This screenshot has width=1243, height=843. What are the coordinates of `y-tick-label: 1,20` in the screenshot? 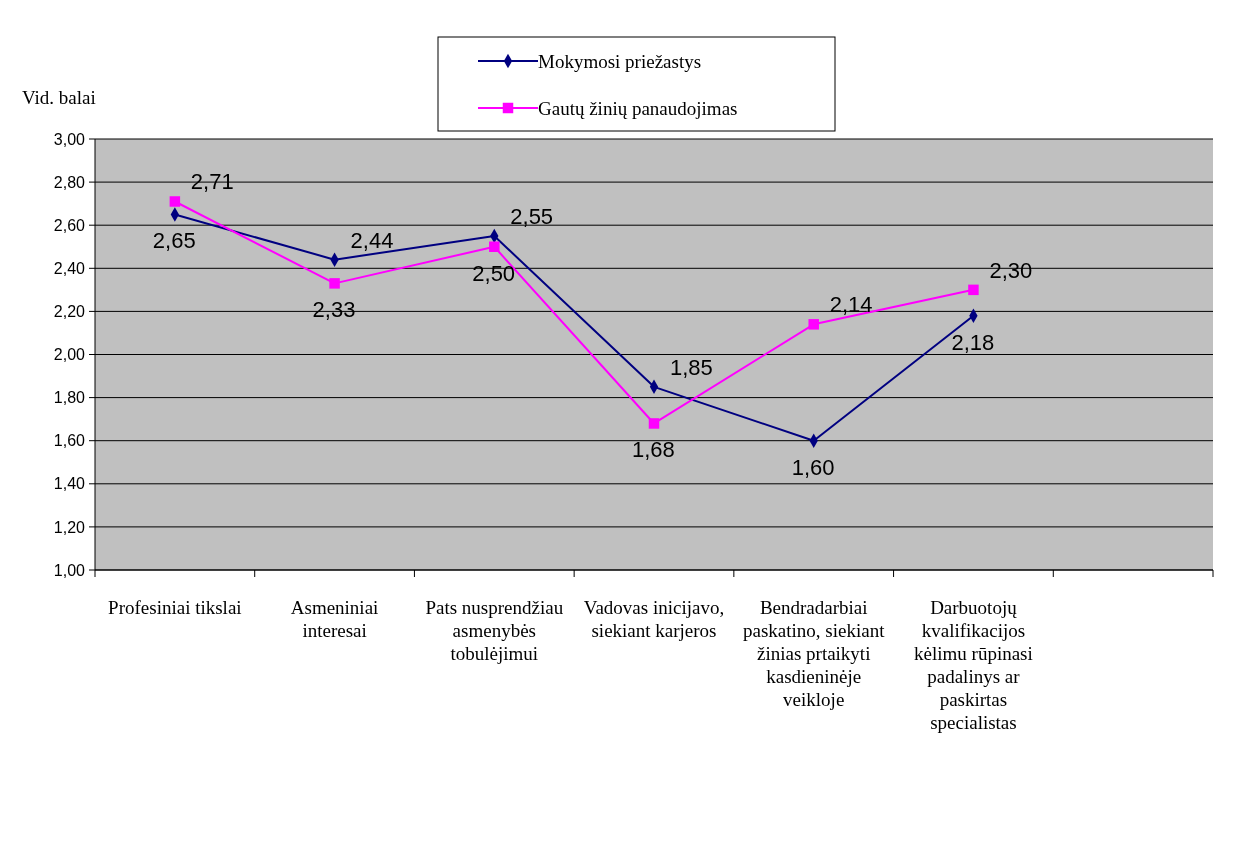 It's located at (69, 527).